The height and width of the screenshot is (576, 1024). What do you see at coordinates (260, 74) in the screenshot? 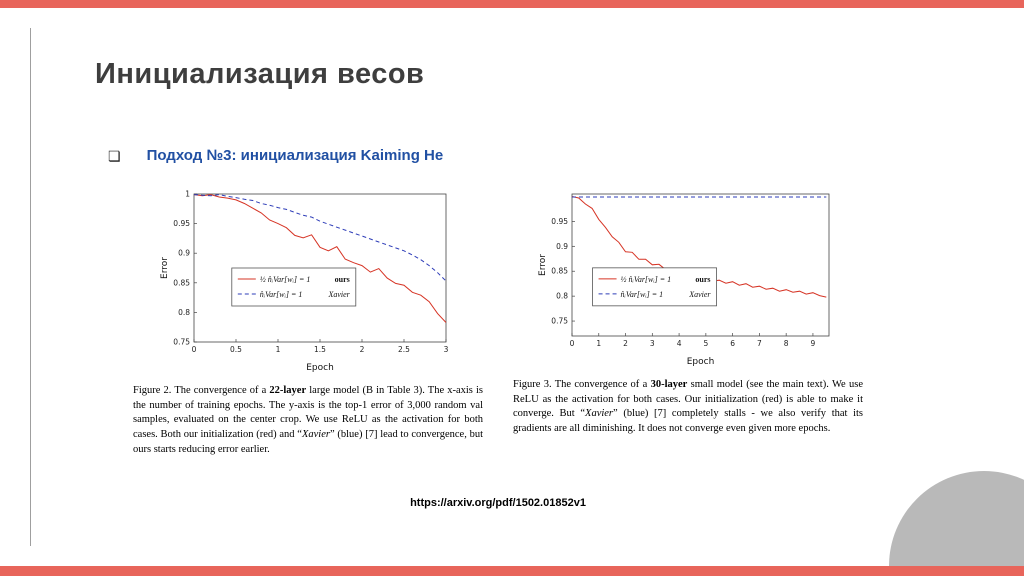
I see `slide-title: Инициализация весов` at bounding box center [260, 74].